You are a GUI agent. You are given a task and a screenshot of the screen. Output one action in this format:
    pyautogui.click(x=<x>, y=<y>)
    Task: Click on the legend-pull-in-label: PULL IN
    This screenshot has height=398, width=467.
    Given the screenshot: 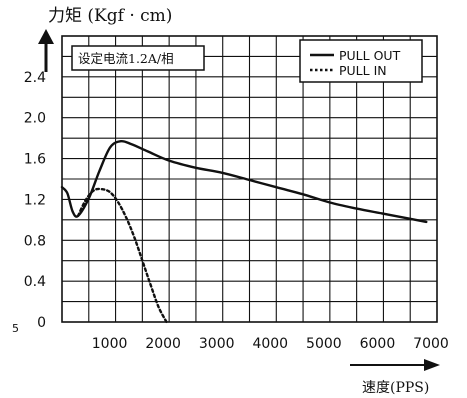 What is the action you would take?
    pyautogui.click(x=363, y=70)
    